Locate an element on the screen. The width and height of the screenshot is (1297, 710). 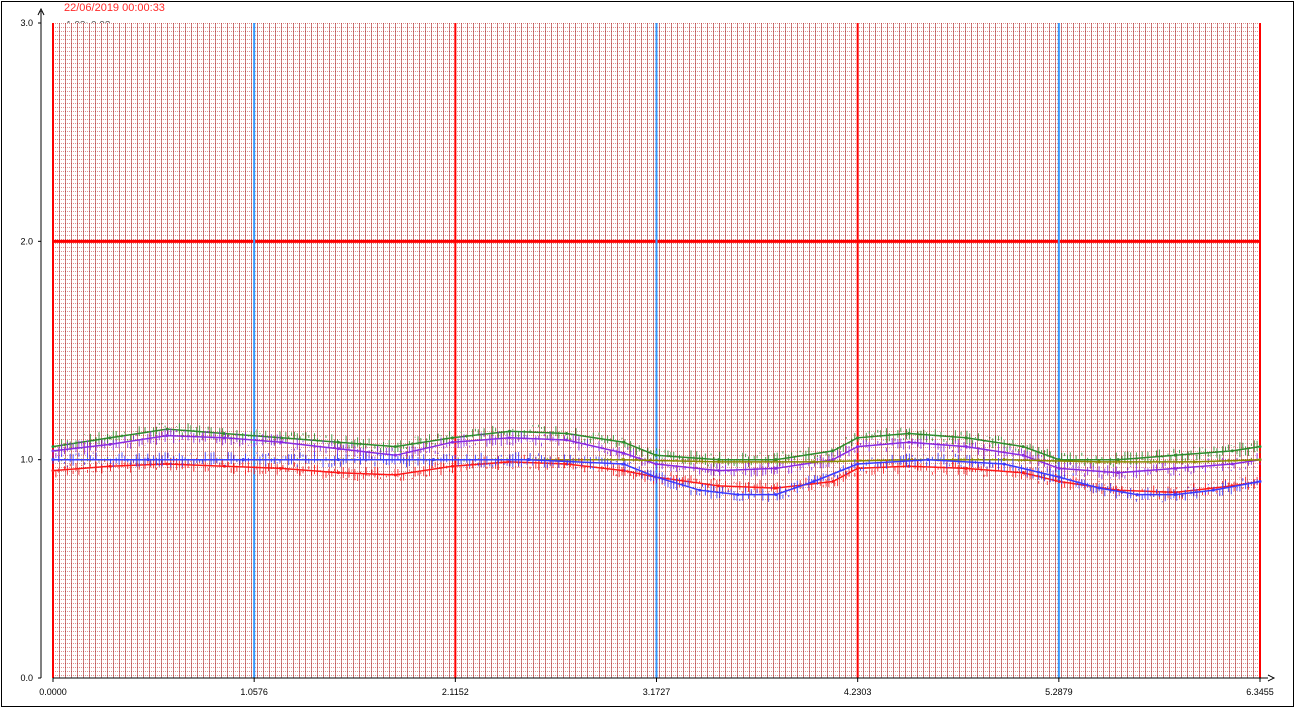
series-blue is located at coordinates (656, 477).